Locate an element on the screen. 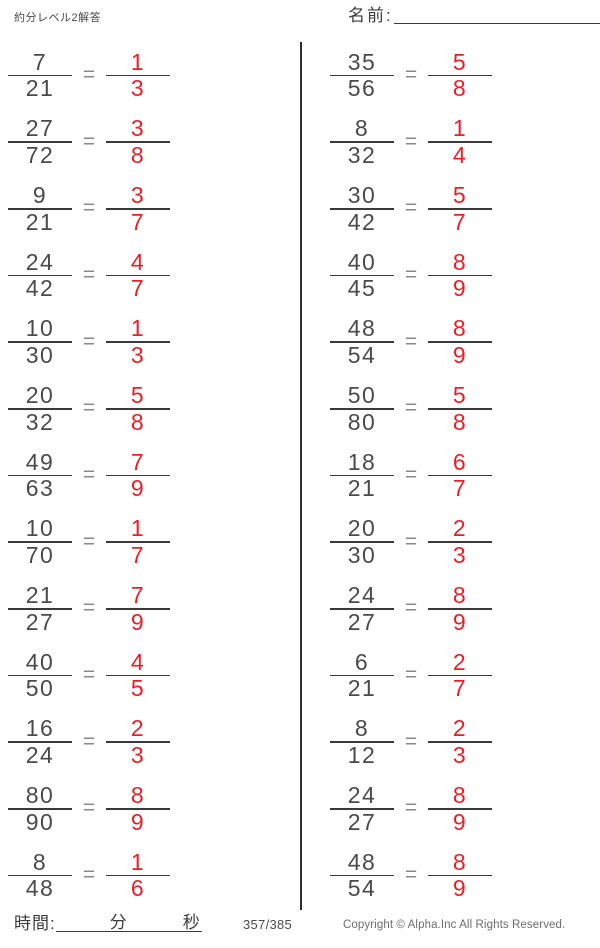  question-fraction-numerator: 21 is located at coordinates (40, 595).